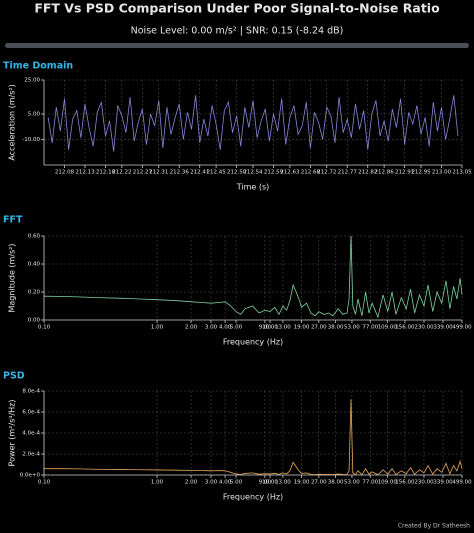 The width and height of the screenshot is (474, 533). Describe the element at coordinates (31, 455) in the screenshot. I see `y-tick-label: 2.0e-4` at that location.